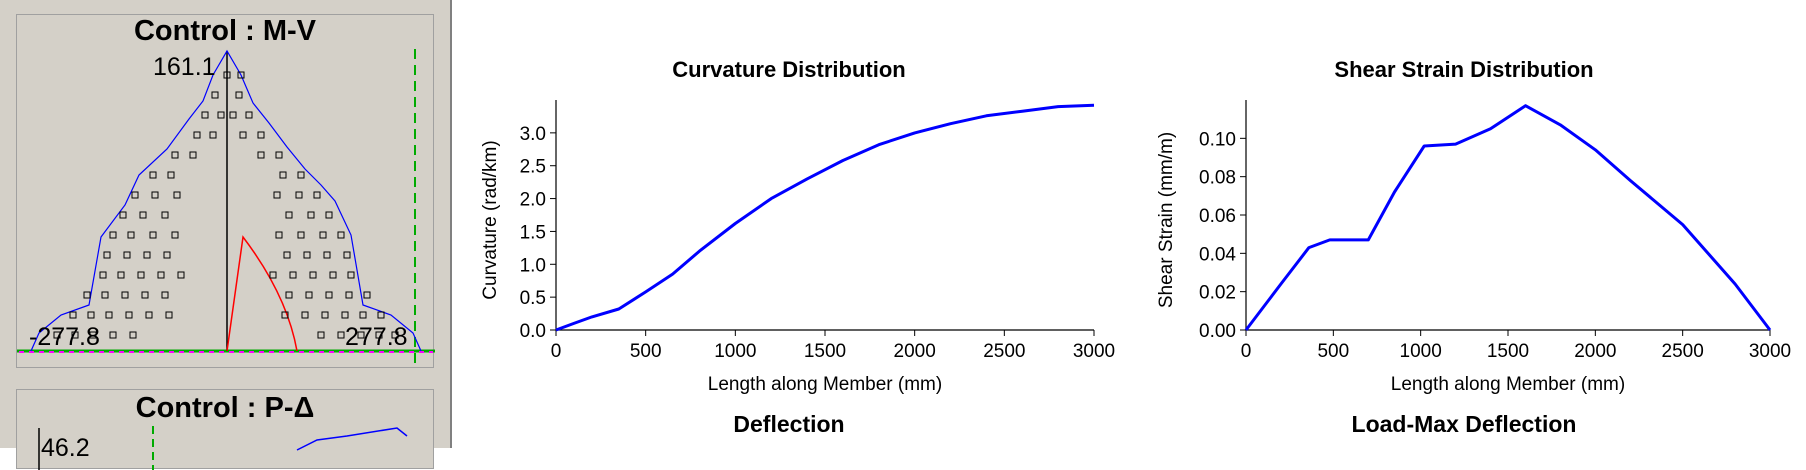  I want to click on chart-title: Shear Strain Distribution, so click(1463, 69).